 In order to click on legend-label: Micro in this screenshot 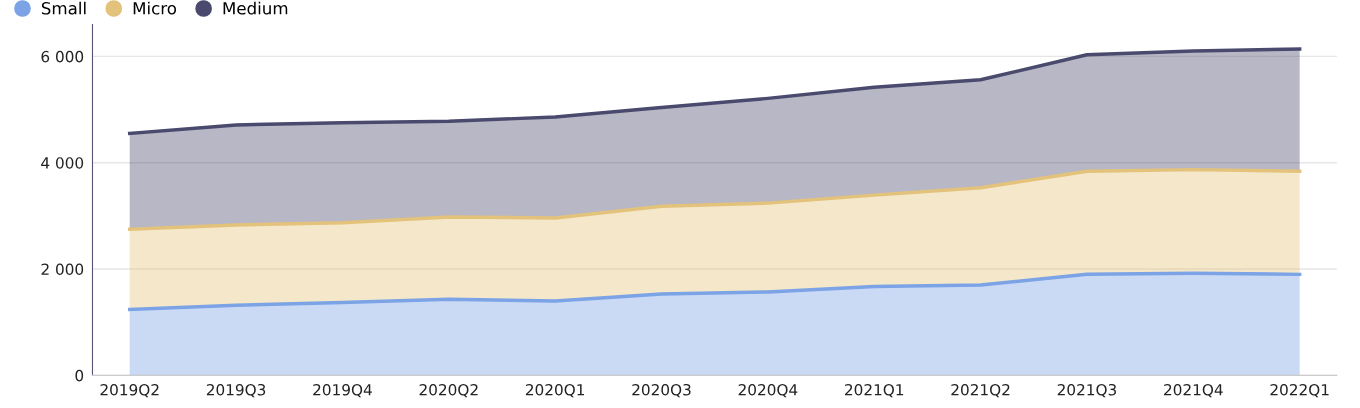, I will do `click(155, 8)`.